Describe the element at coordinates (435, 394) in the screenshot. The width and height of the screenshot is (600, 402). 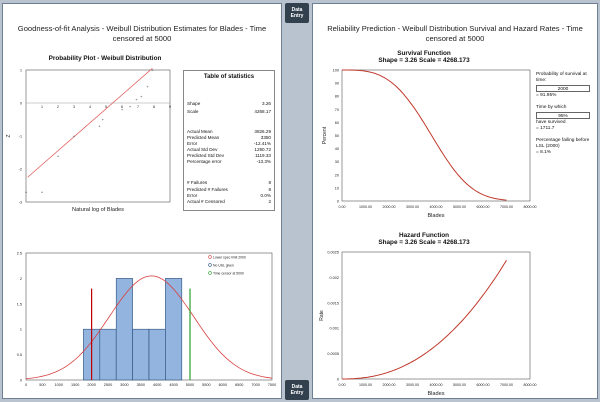
I see `x-axis-label: Blades` at that location.